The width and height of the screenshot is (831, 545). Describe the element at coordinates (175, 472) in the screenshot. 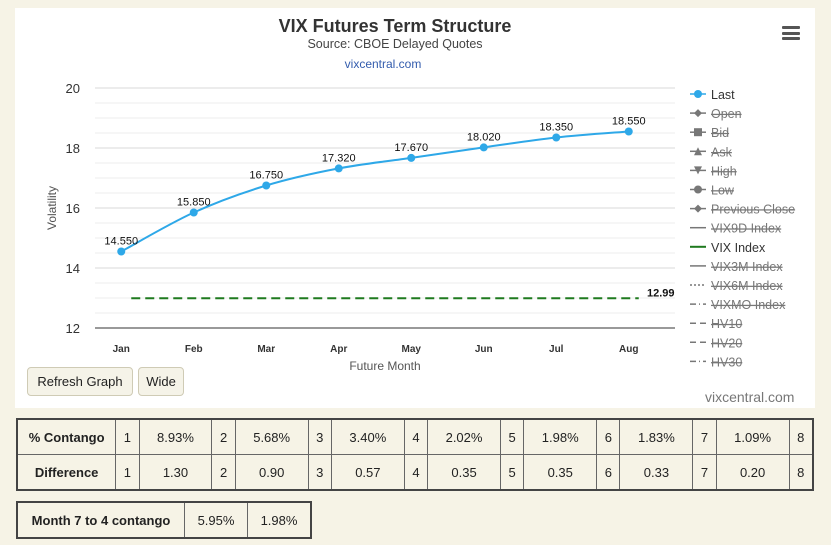

I see `value-cell: 1.30` at that location.